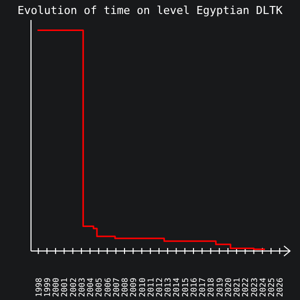  I want to click on x-tick-label: 2000, so click(56, 287).